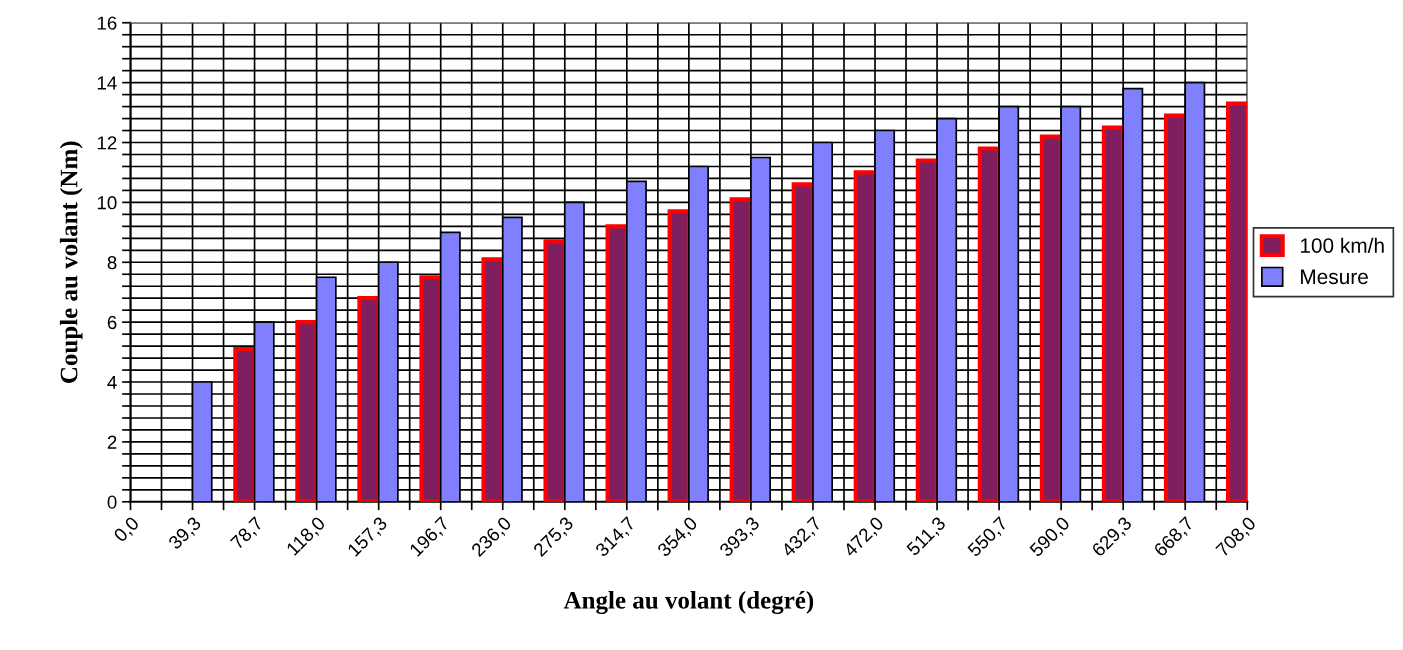 Image resolution: width=1403 pixels, height=650 pixels. Describe the element at coordinates (107, 23) in the screenshot. I see `y-tick-label: 16` at that location.